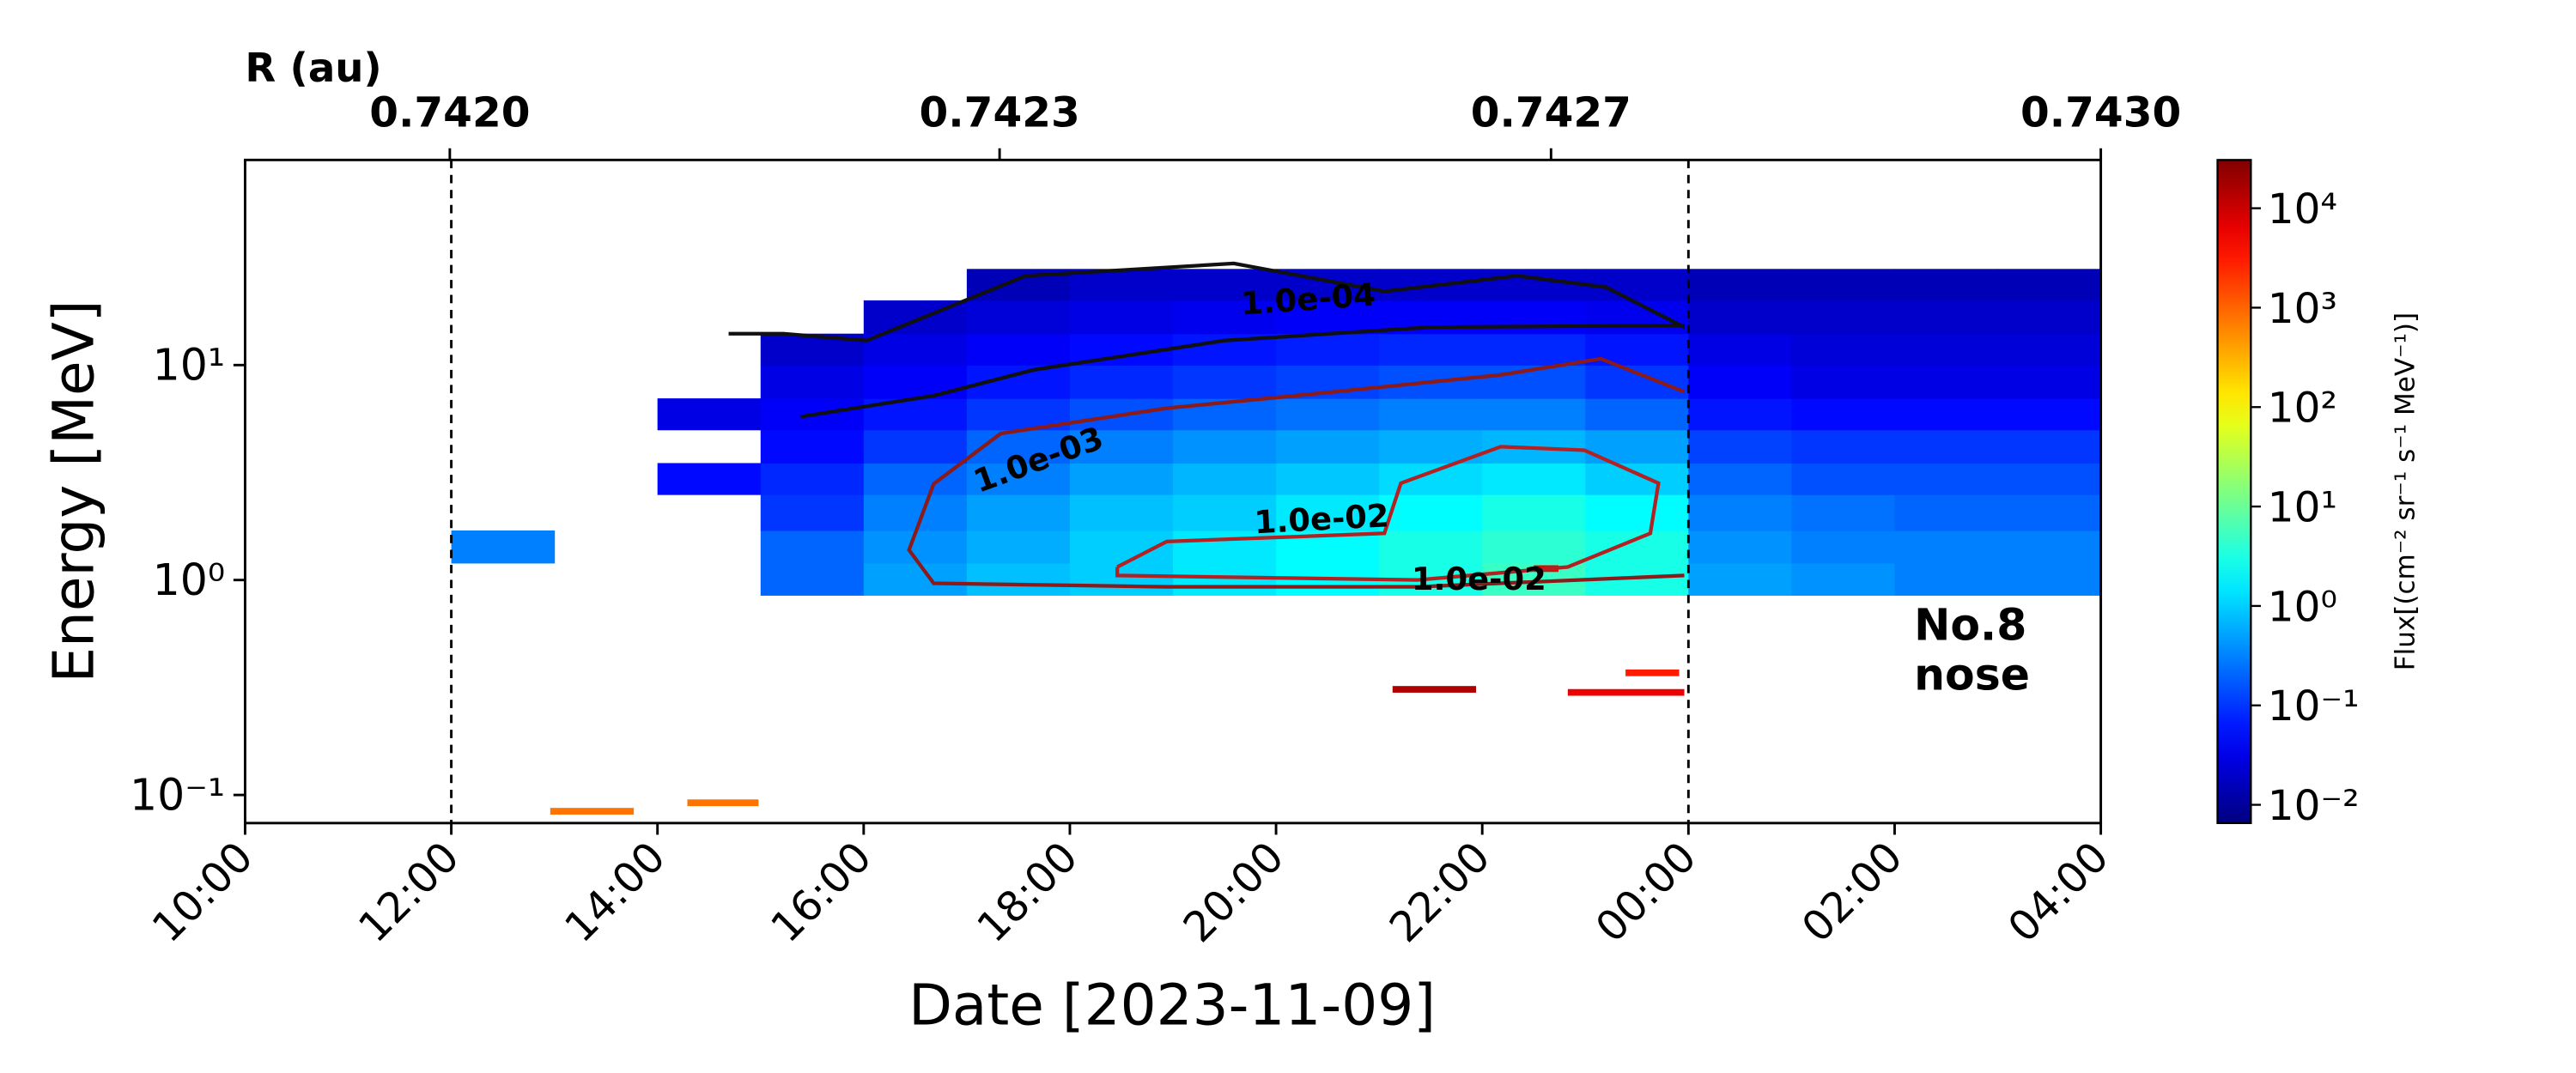 The height and width of the screenshot is (1073, 2576). Describe the element at coordinates (2302, 209) in the screenshot. I see `colorbar-tick-label: 10⁴` at that location.